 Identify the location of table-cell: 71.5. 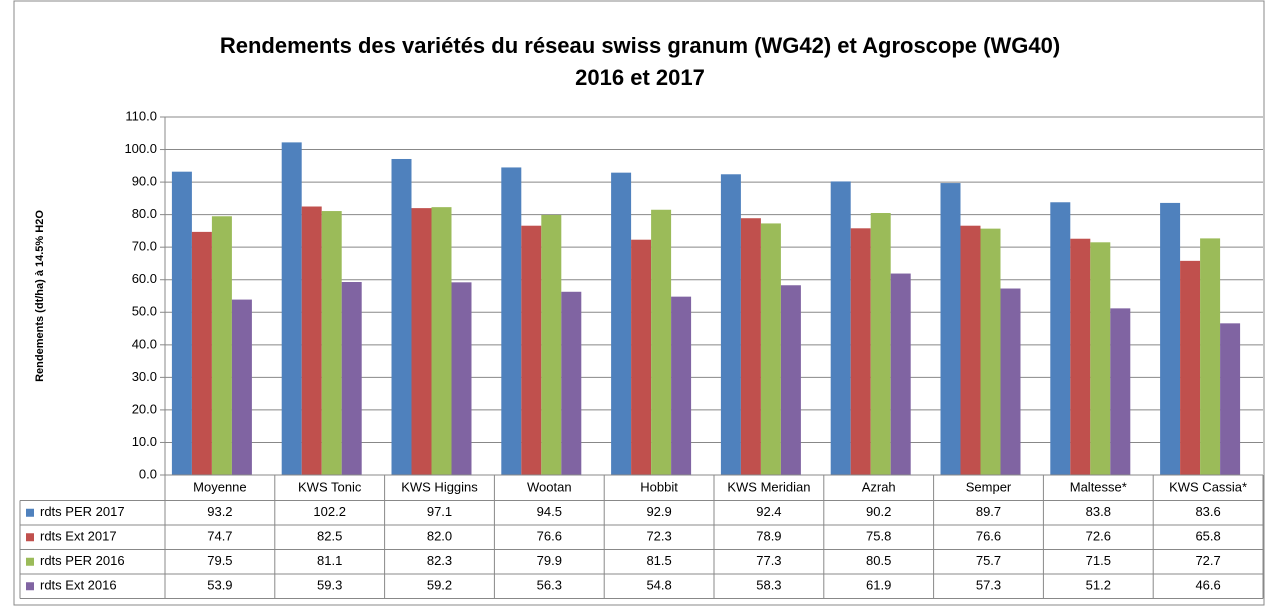
(1098, 560).